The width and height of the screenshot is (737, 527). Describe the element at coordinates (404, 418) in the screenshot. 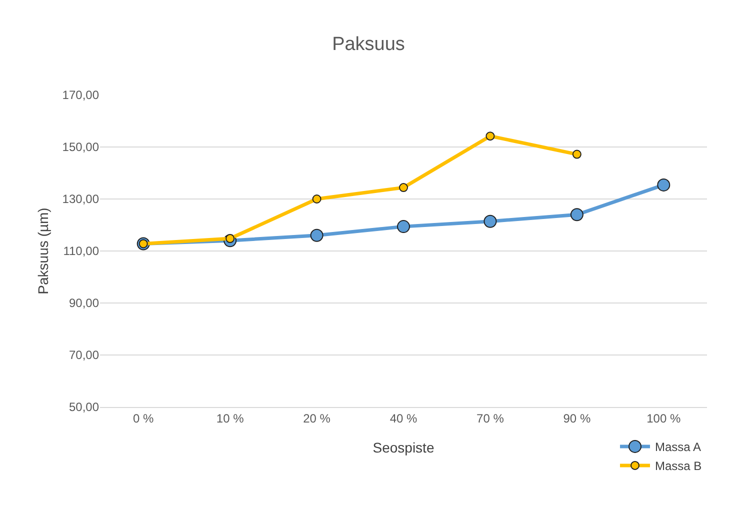

I see `x-tick-label: 40 %` at that location.